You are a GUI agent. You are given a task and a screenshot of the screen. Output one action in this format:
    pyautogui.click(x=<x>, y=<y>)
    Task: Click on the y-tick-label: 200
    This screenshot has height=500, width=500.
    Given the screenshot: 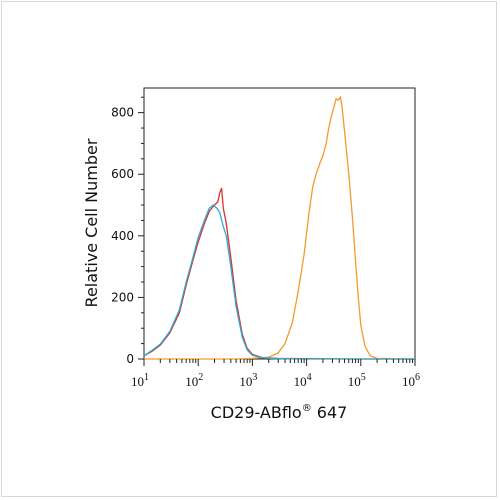 What is the action you would take?
    pyautogui.click(x=122, y=297)
    